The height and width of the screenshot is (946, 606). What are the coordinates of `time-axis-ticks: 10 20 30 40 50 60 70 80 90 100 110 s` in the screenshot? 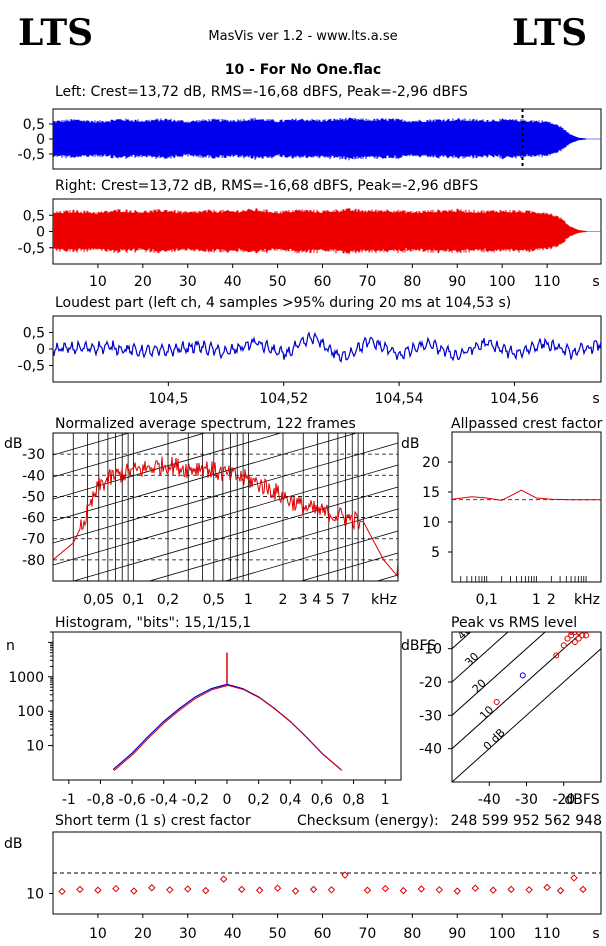 It's located at (344, 277).